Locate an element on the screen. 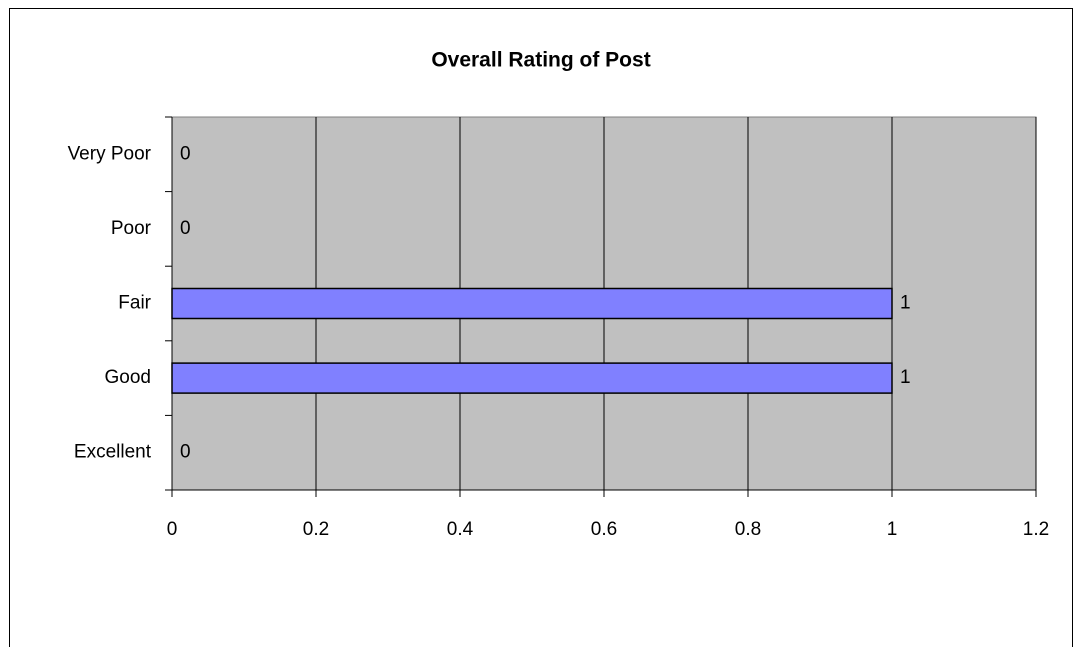  x-tick-label: 1 is located at coordinates (892, 529).